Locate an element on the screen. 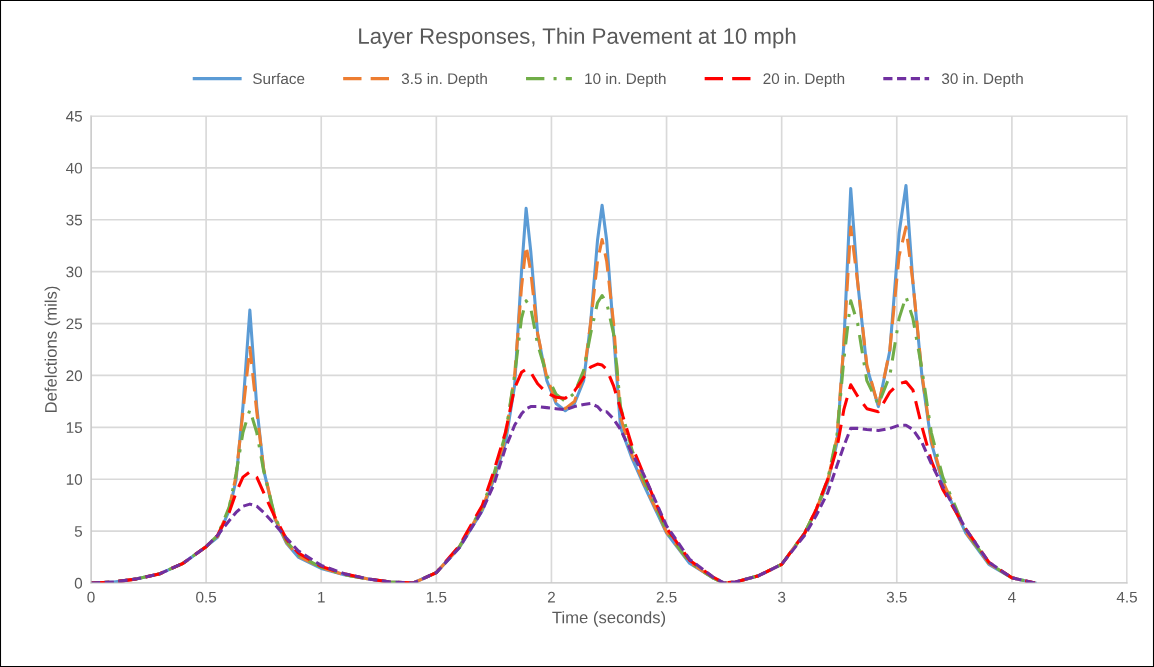 The width and height of the screenshot is (1154, 667). y-tick-label: 0 is located at coordinates (78, 583).